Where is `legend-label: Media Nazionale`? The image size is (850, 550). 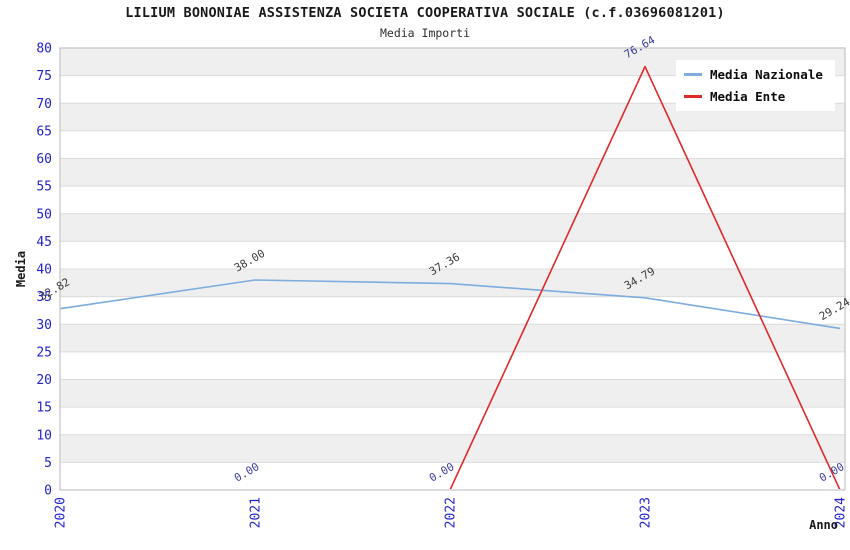
legend-label: Media Nazionale is located at coordinates (766, 74).